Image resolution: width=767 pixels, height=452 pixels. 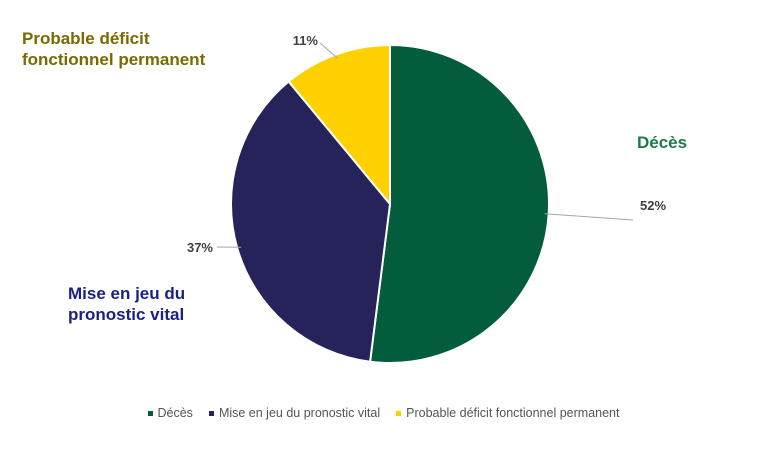 I want to click on leader-line-deces, so click(x=589, y=217).